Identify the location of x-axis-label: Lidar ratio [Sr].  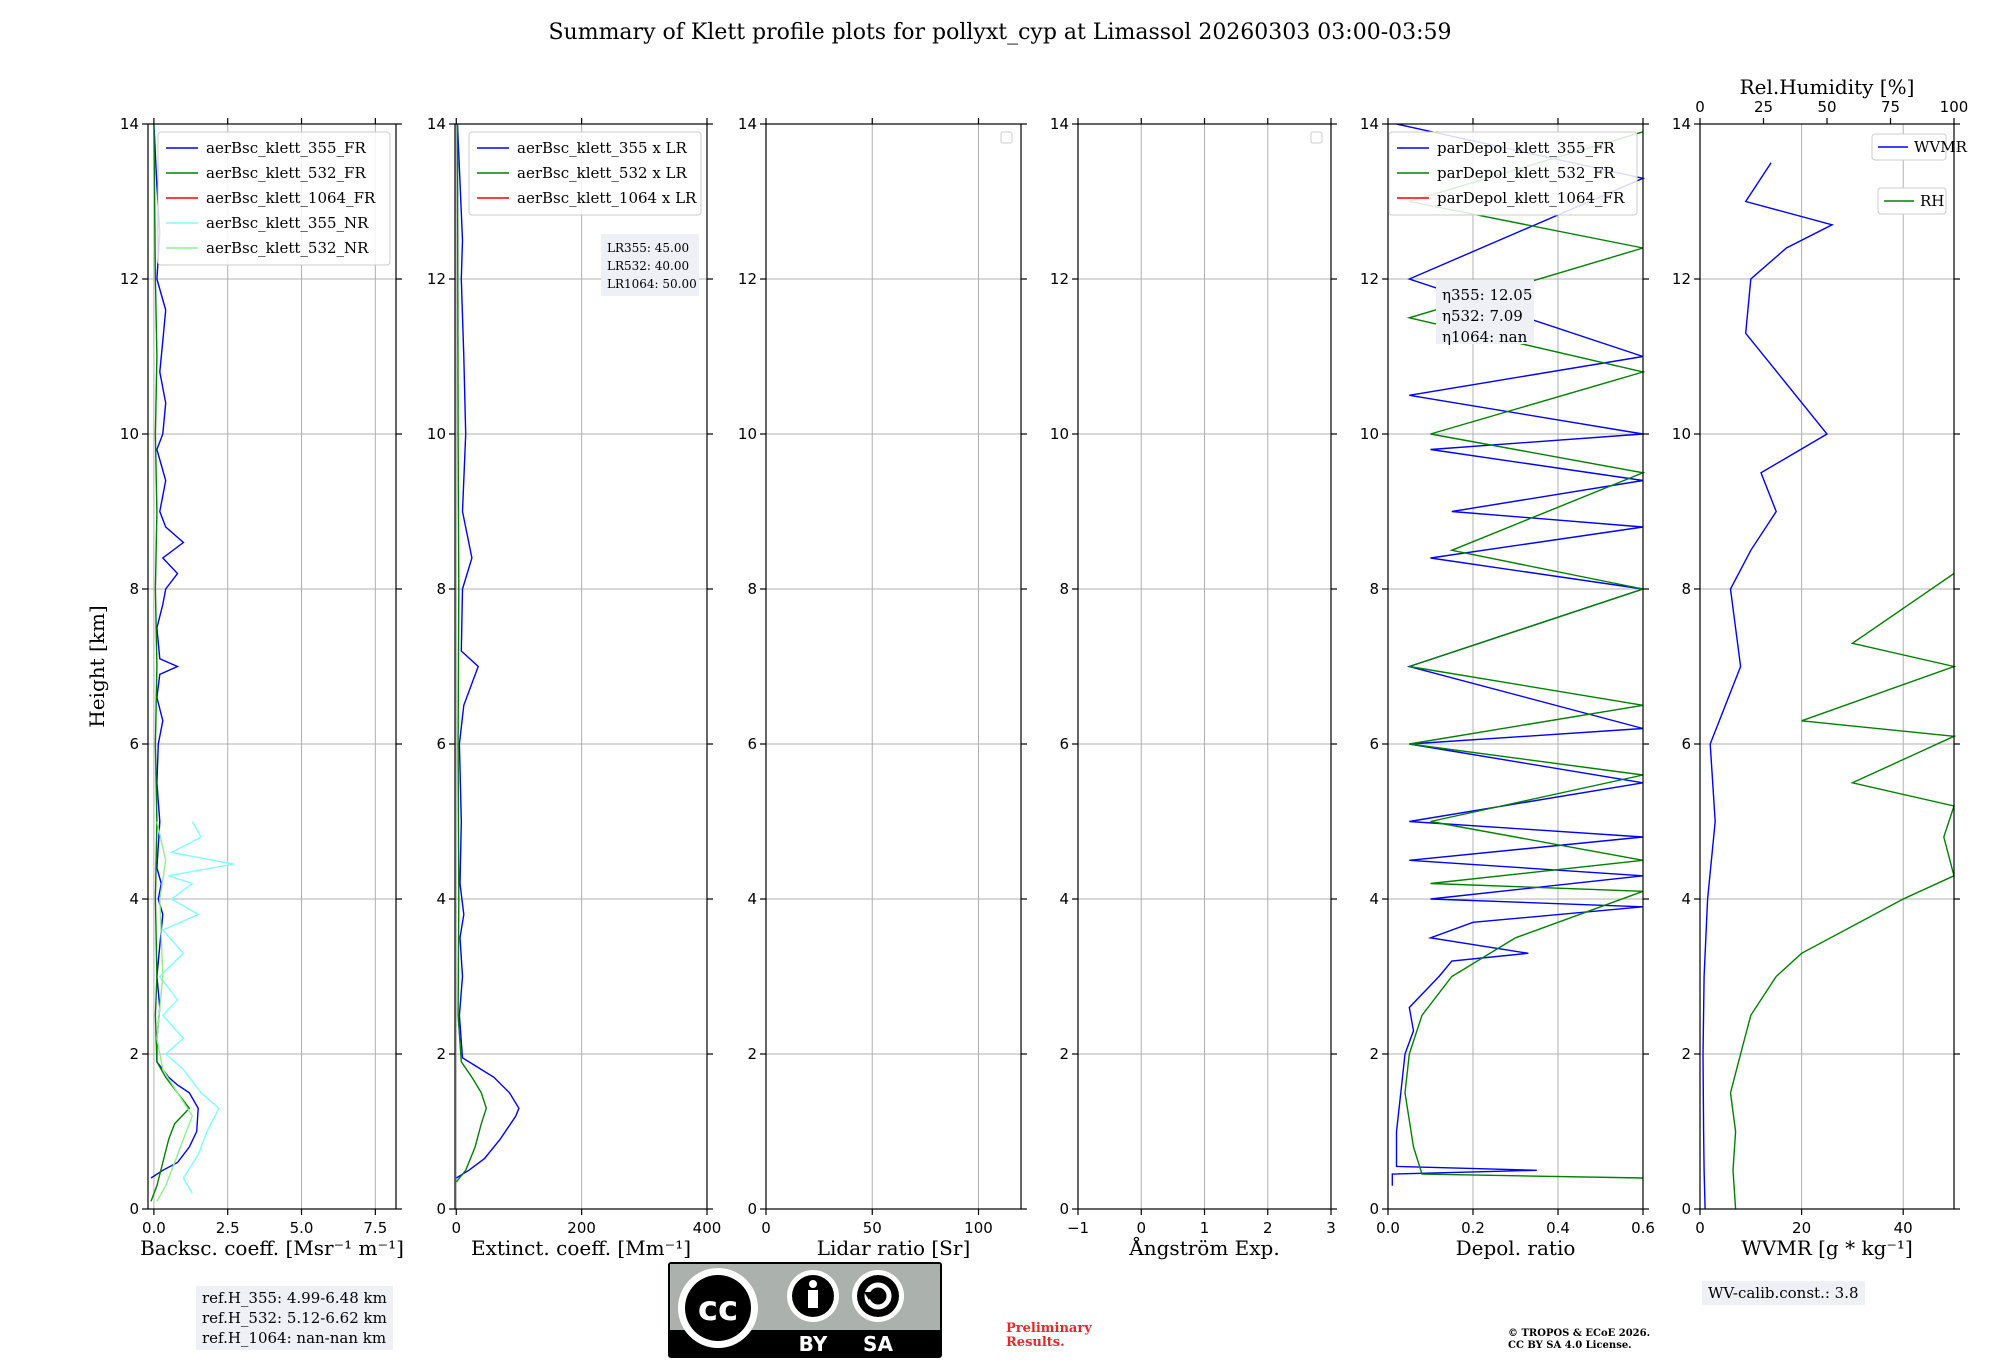
(894, 1248).